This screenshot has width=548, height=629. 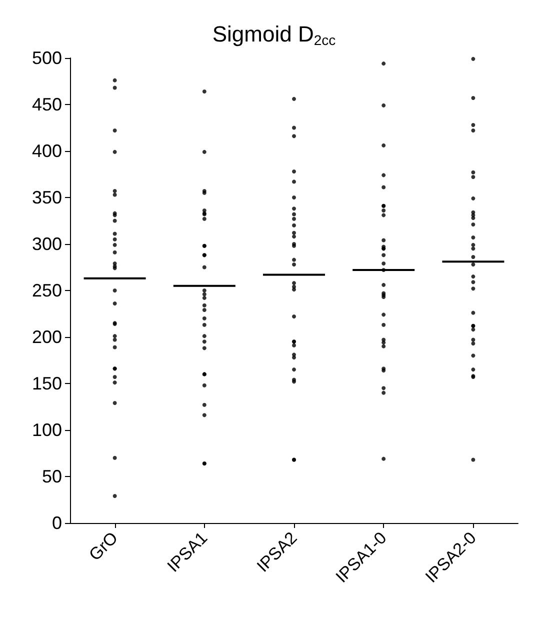 What do you see at coordinates (47, 337) in the screenshot?
I see `y-tick-label: 200` at bounding box center [47, 337].